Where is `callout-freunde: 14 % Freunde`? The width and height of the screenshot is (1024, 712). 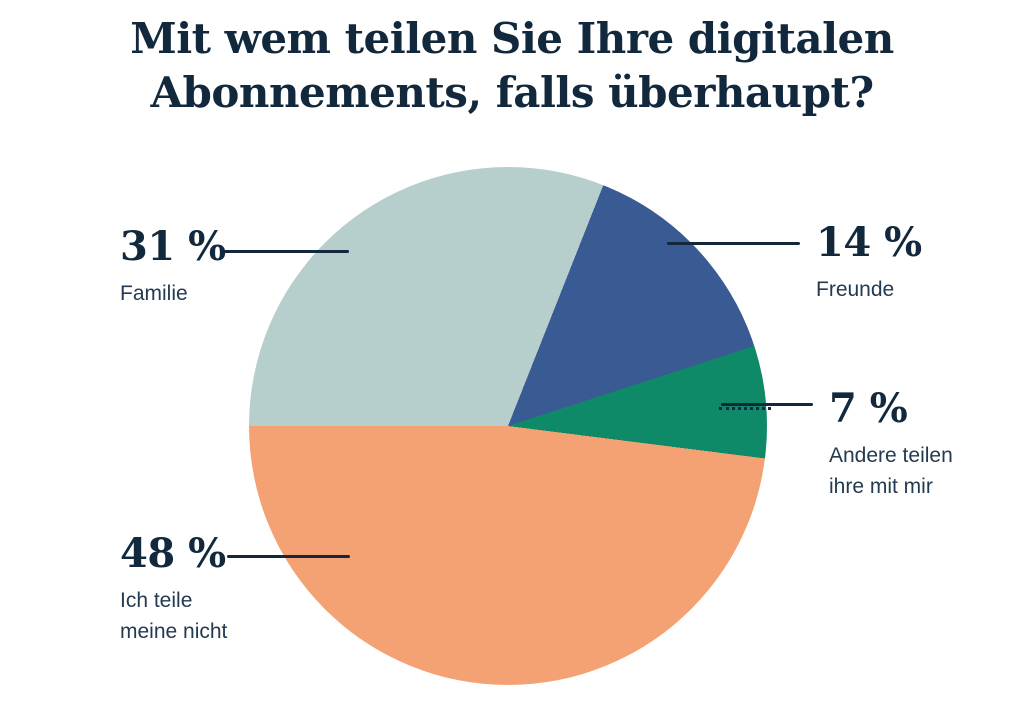 callout-freunde: 14 % Freunde is located at coordinates (869, 262).